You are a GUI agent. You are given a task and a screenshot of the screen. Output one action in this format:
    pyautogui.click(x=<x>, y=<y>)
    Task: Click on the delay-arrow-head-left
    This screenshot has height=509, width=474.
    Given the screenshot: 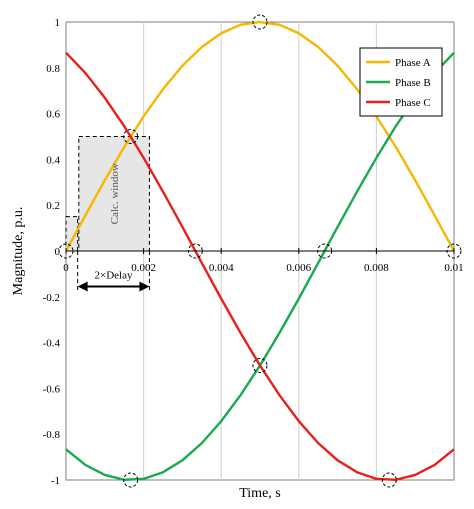 What is the action you would take?
    pyautogui.click(x=82, y=286)
    